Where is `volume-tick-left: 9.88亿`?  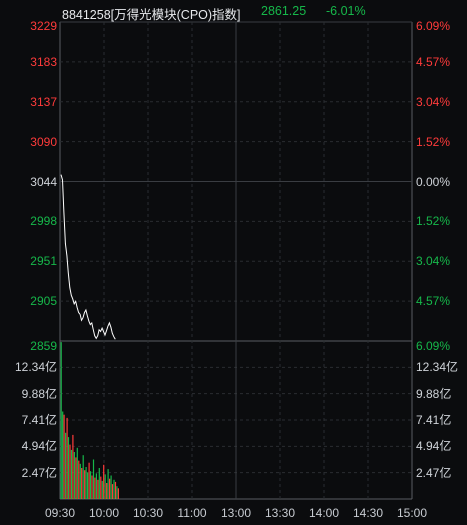
volume-tick-left: 9.88亿 is located at coordinates (39, 393).